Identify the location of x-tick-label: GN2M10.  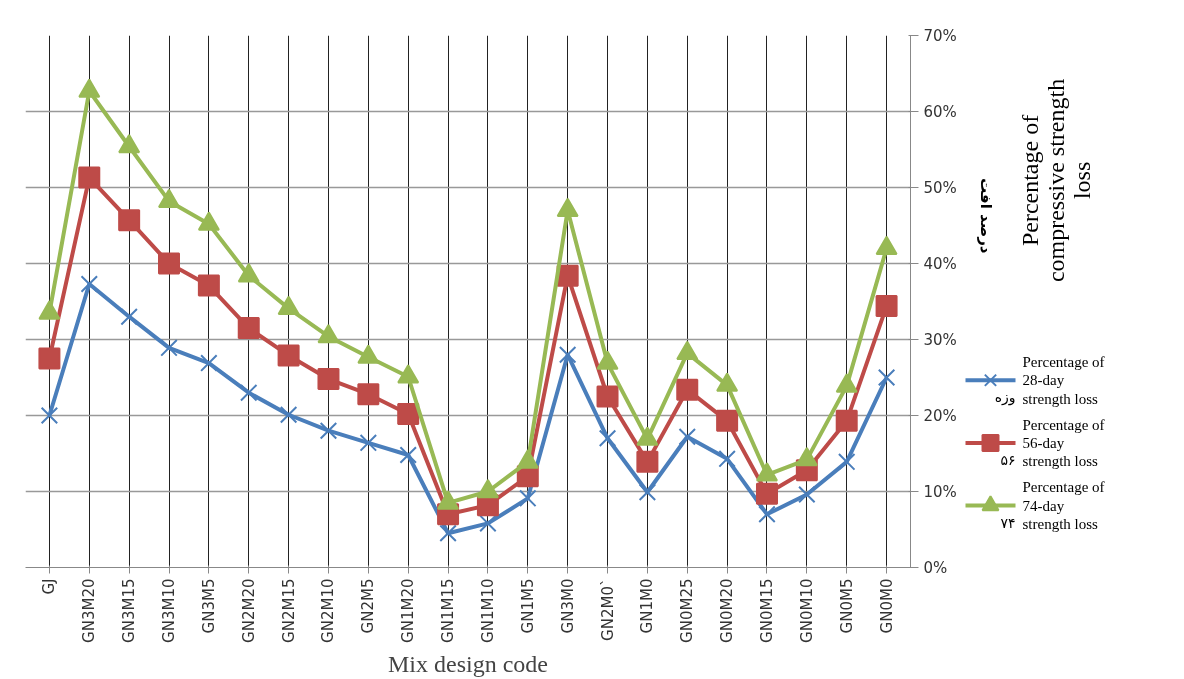
(328, 610).